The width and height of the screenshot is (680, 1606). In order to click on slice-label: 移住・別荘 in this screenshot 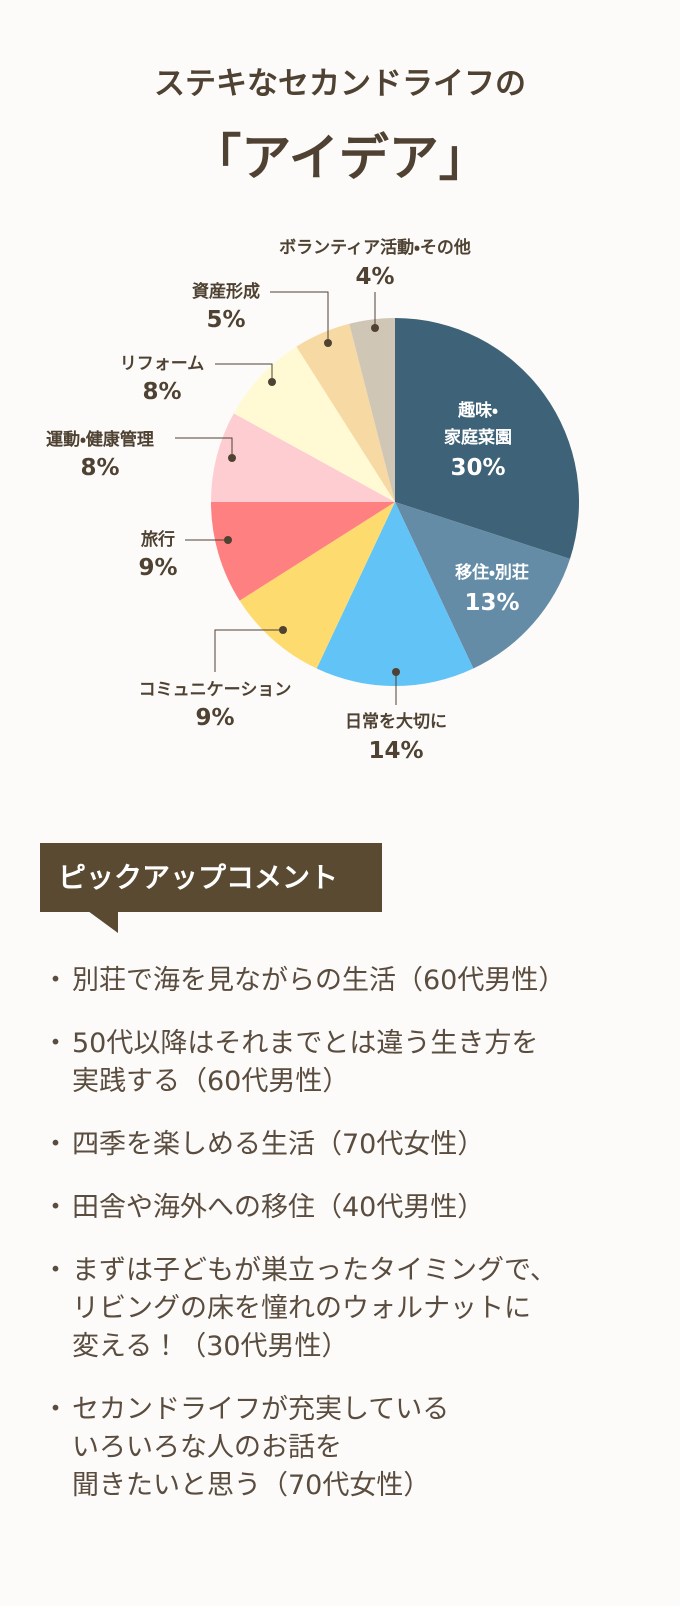, I will do `click(492, 573)`.